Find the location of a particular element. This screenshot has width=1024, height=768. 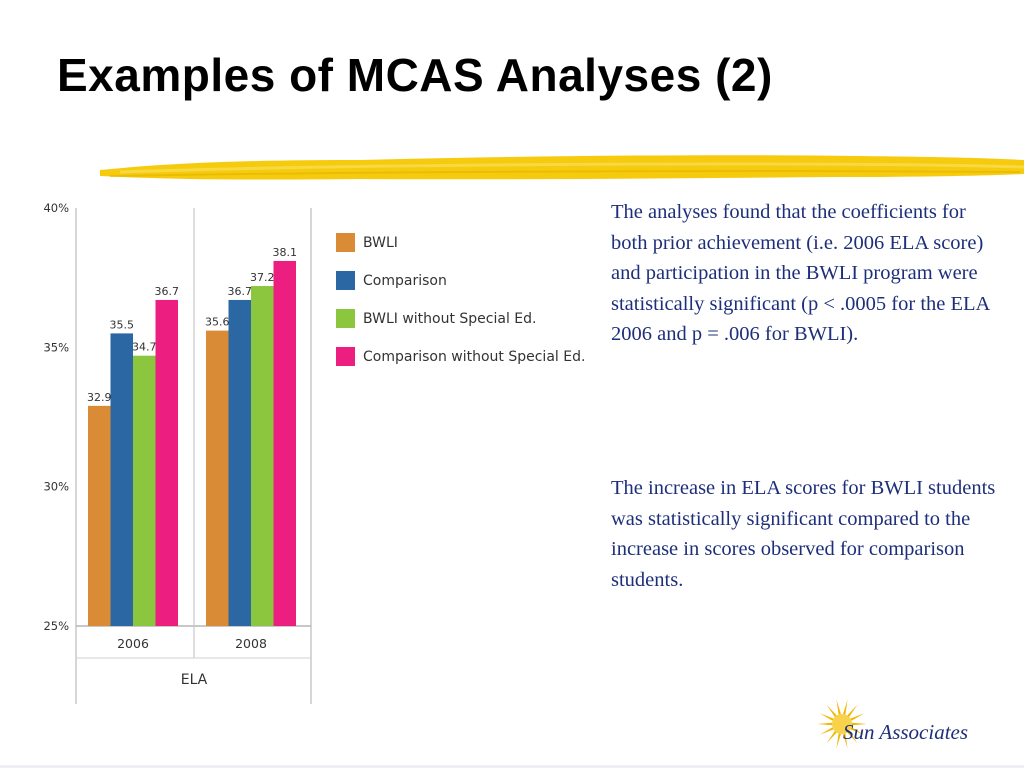

legend-label: Comparison is located at coordinates (405, 281).